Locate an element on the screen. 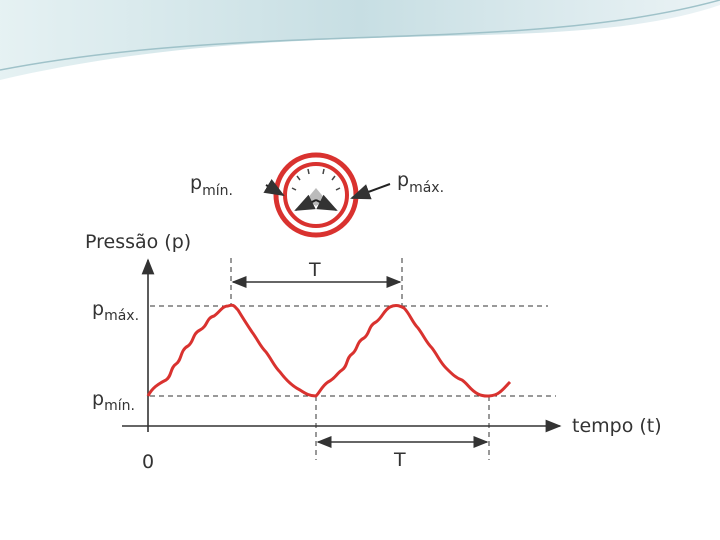  y-axis-label: Pressão (p) is located at coordinates (138, 242).